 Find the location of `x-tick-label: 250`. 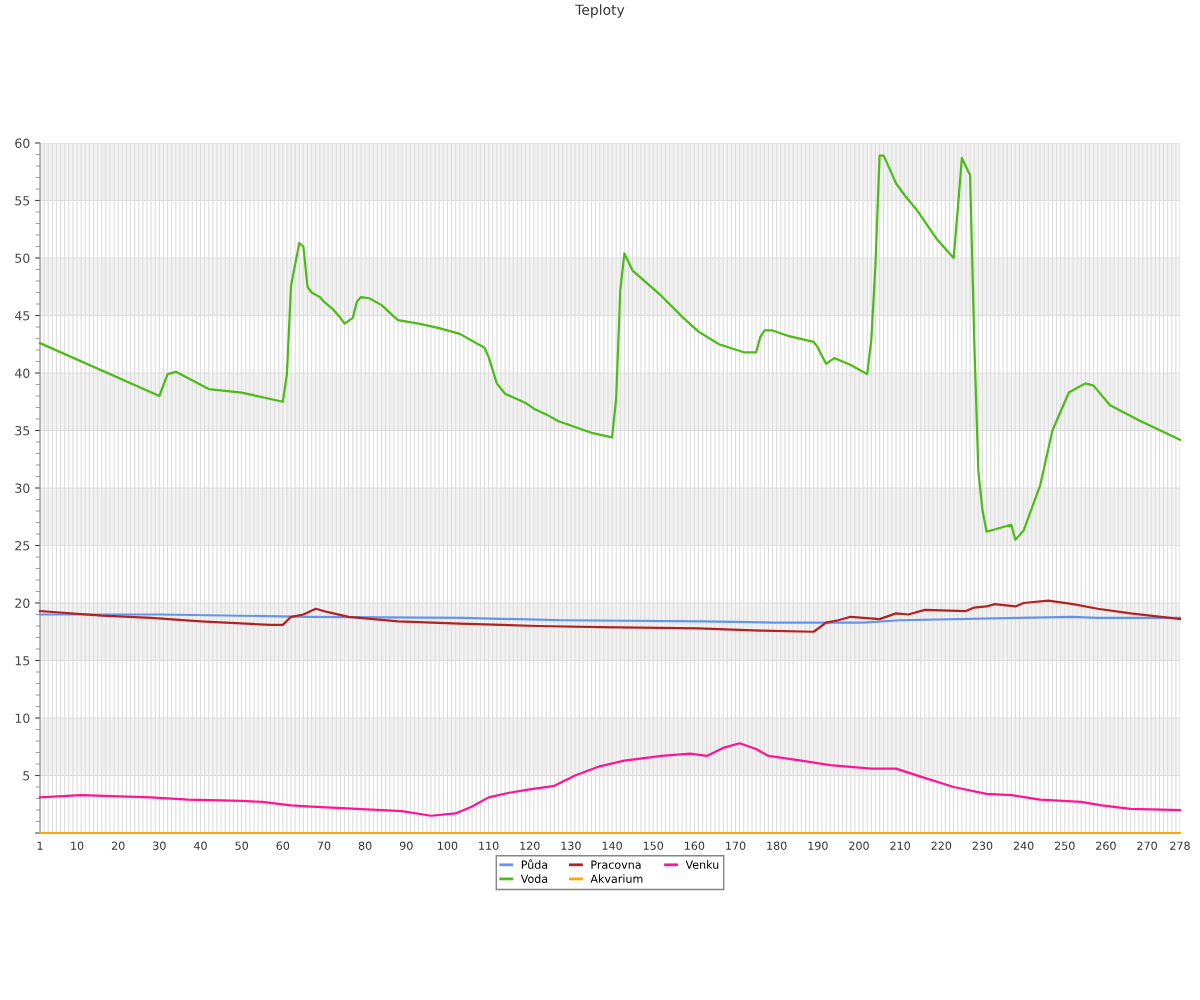

x-tick-label: 250 is located at coordinates (1064, 845).